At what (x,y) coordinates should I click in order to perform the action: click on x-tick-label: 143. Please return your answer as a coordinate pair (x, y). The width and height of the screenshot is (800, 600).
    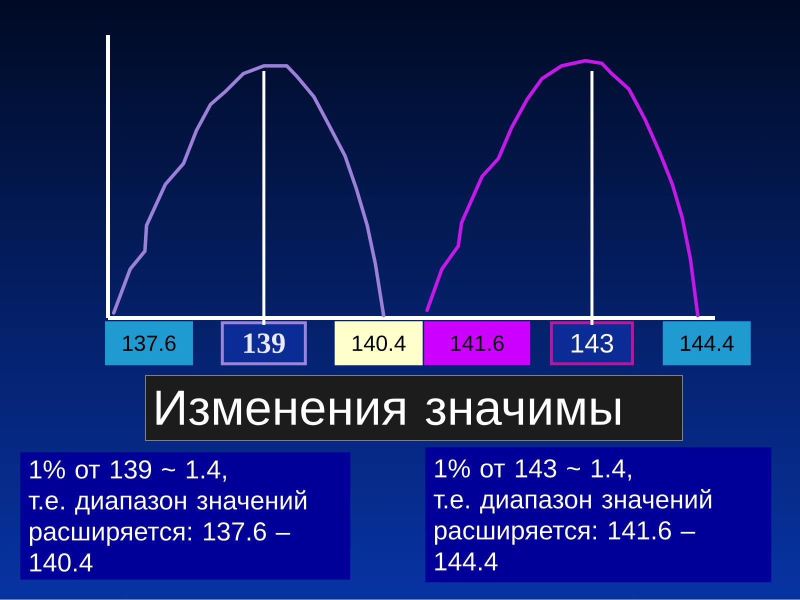
    Looking at the image, I should click on (593, 343).